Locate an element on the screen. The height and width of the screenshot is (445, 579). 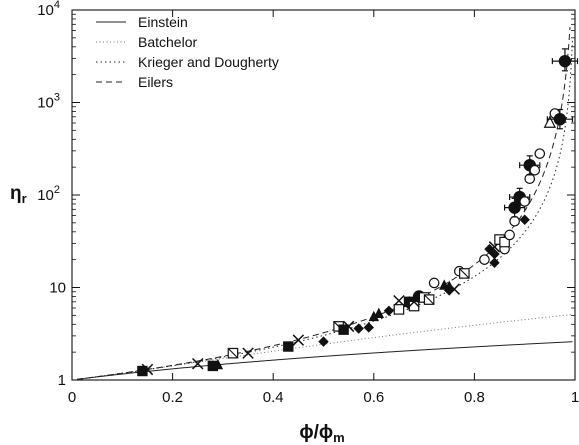
y-tick-label-0: 1 is located at coordinates (62, 380).